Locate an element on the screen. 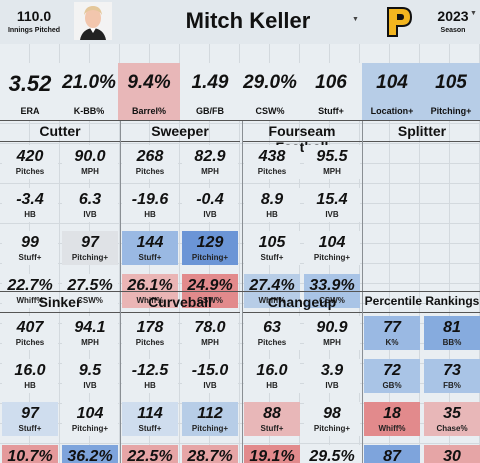  percentile-whiff: 18 Whiff% is located at coordinates (392, 419).